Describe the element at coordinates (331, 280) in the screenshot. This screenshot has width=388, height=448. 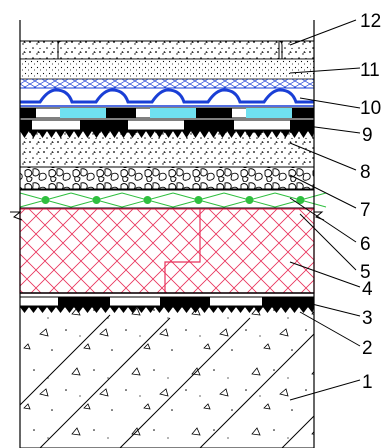
I see `callout-4: 4` at that location.